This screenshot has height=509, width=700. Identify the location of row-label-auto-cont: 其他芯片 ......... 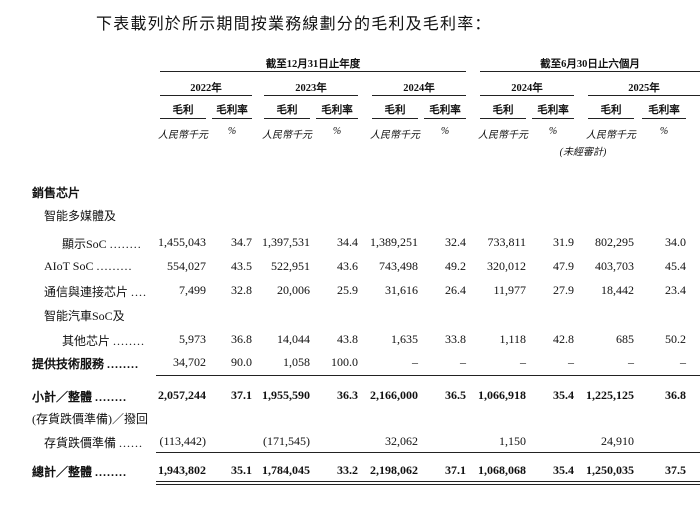
(103, 340).